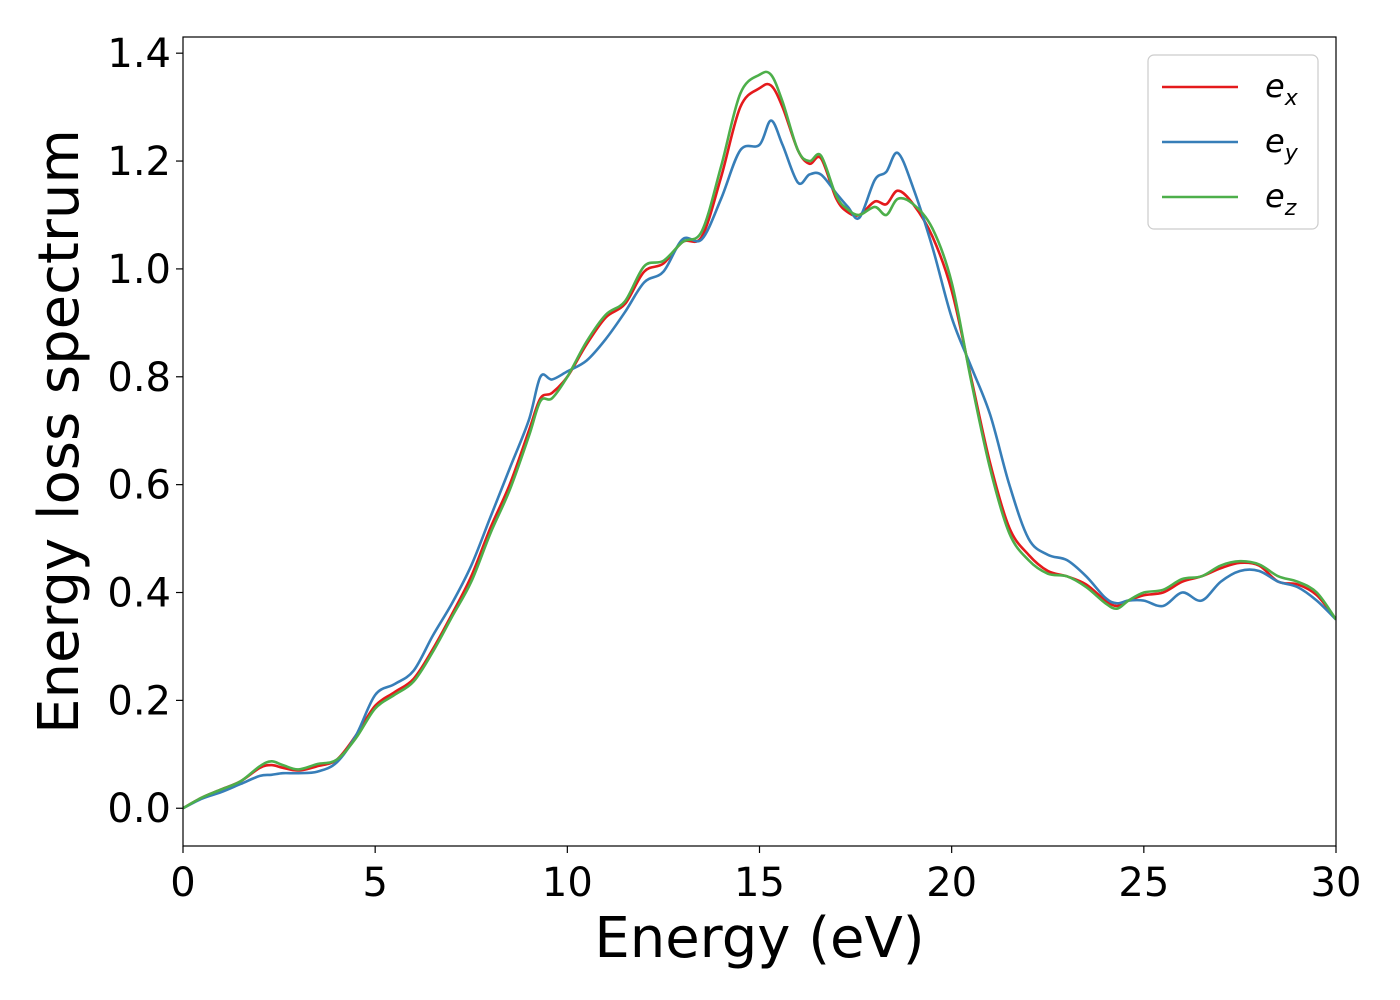 The image size is (1400, 1000). Describe the element at coordinates (145, 431) in the screenshot. I see `y-axis: 0.0 0.2 0.4 0.6 0.8 1.0 1.2 1.4` at that location.